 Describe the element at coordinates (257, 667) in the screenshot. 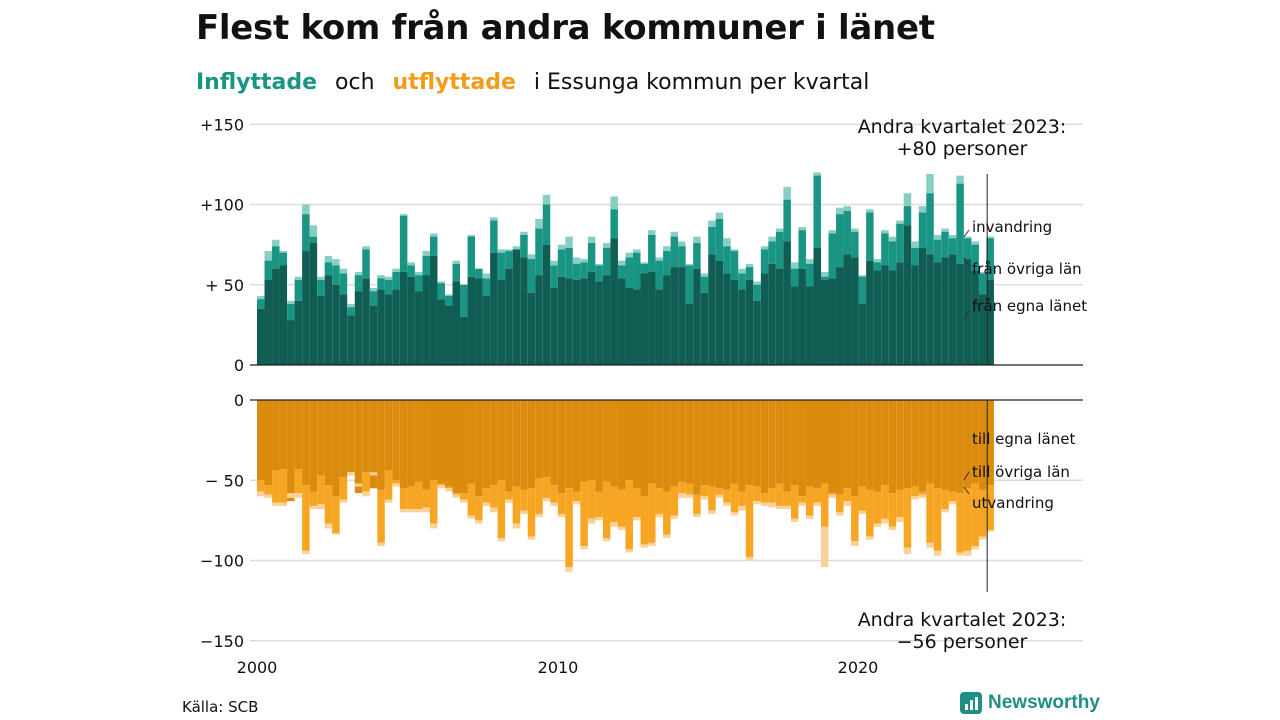

I see `x-tick-label: 2000` at that location.